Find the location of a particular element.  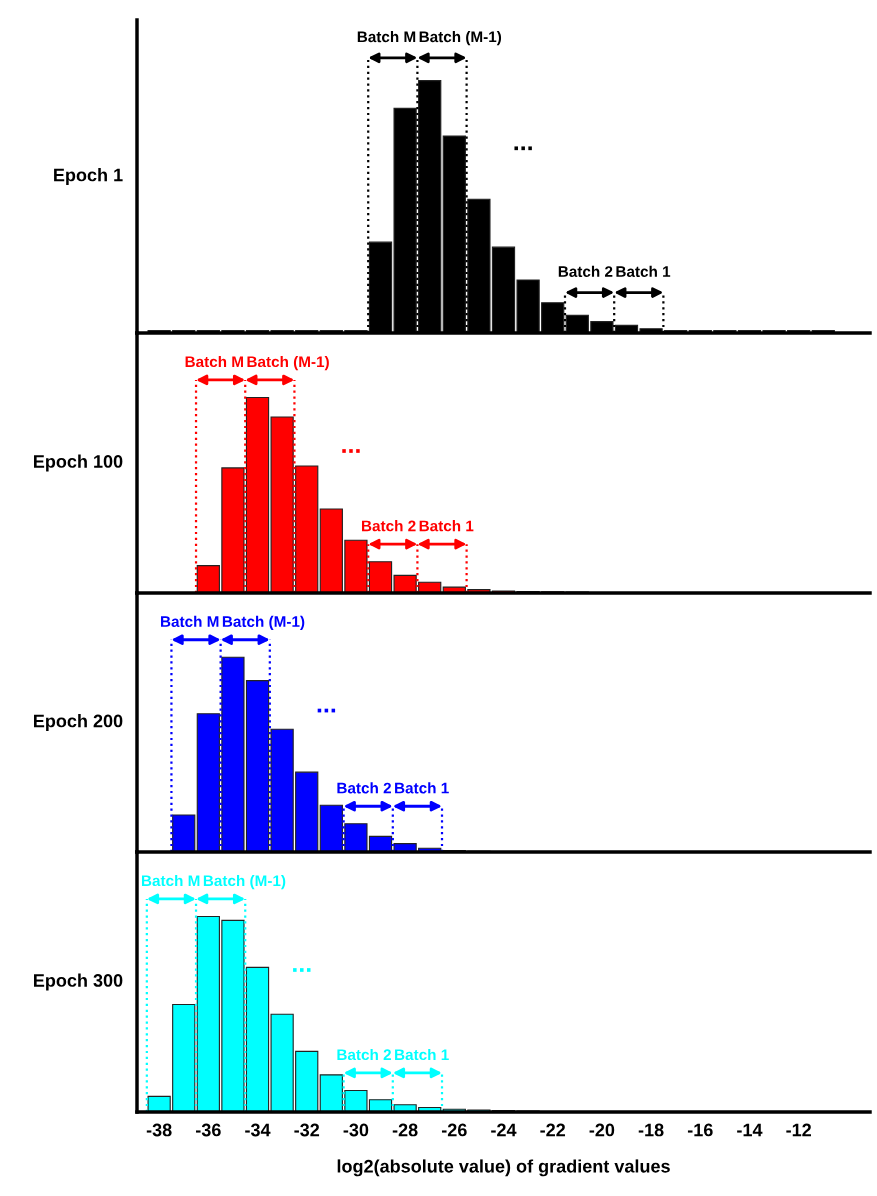

y-axis-title: Epoch 1 is located at coordinates (88, 176).